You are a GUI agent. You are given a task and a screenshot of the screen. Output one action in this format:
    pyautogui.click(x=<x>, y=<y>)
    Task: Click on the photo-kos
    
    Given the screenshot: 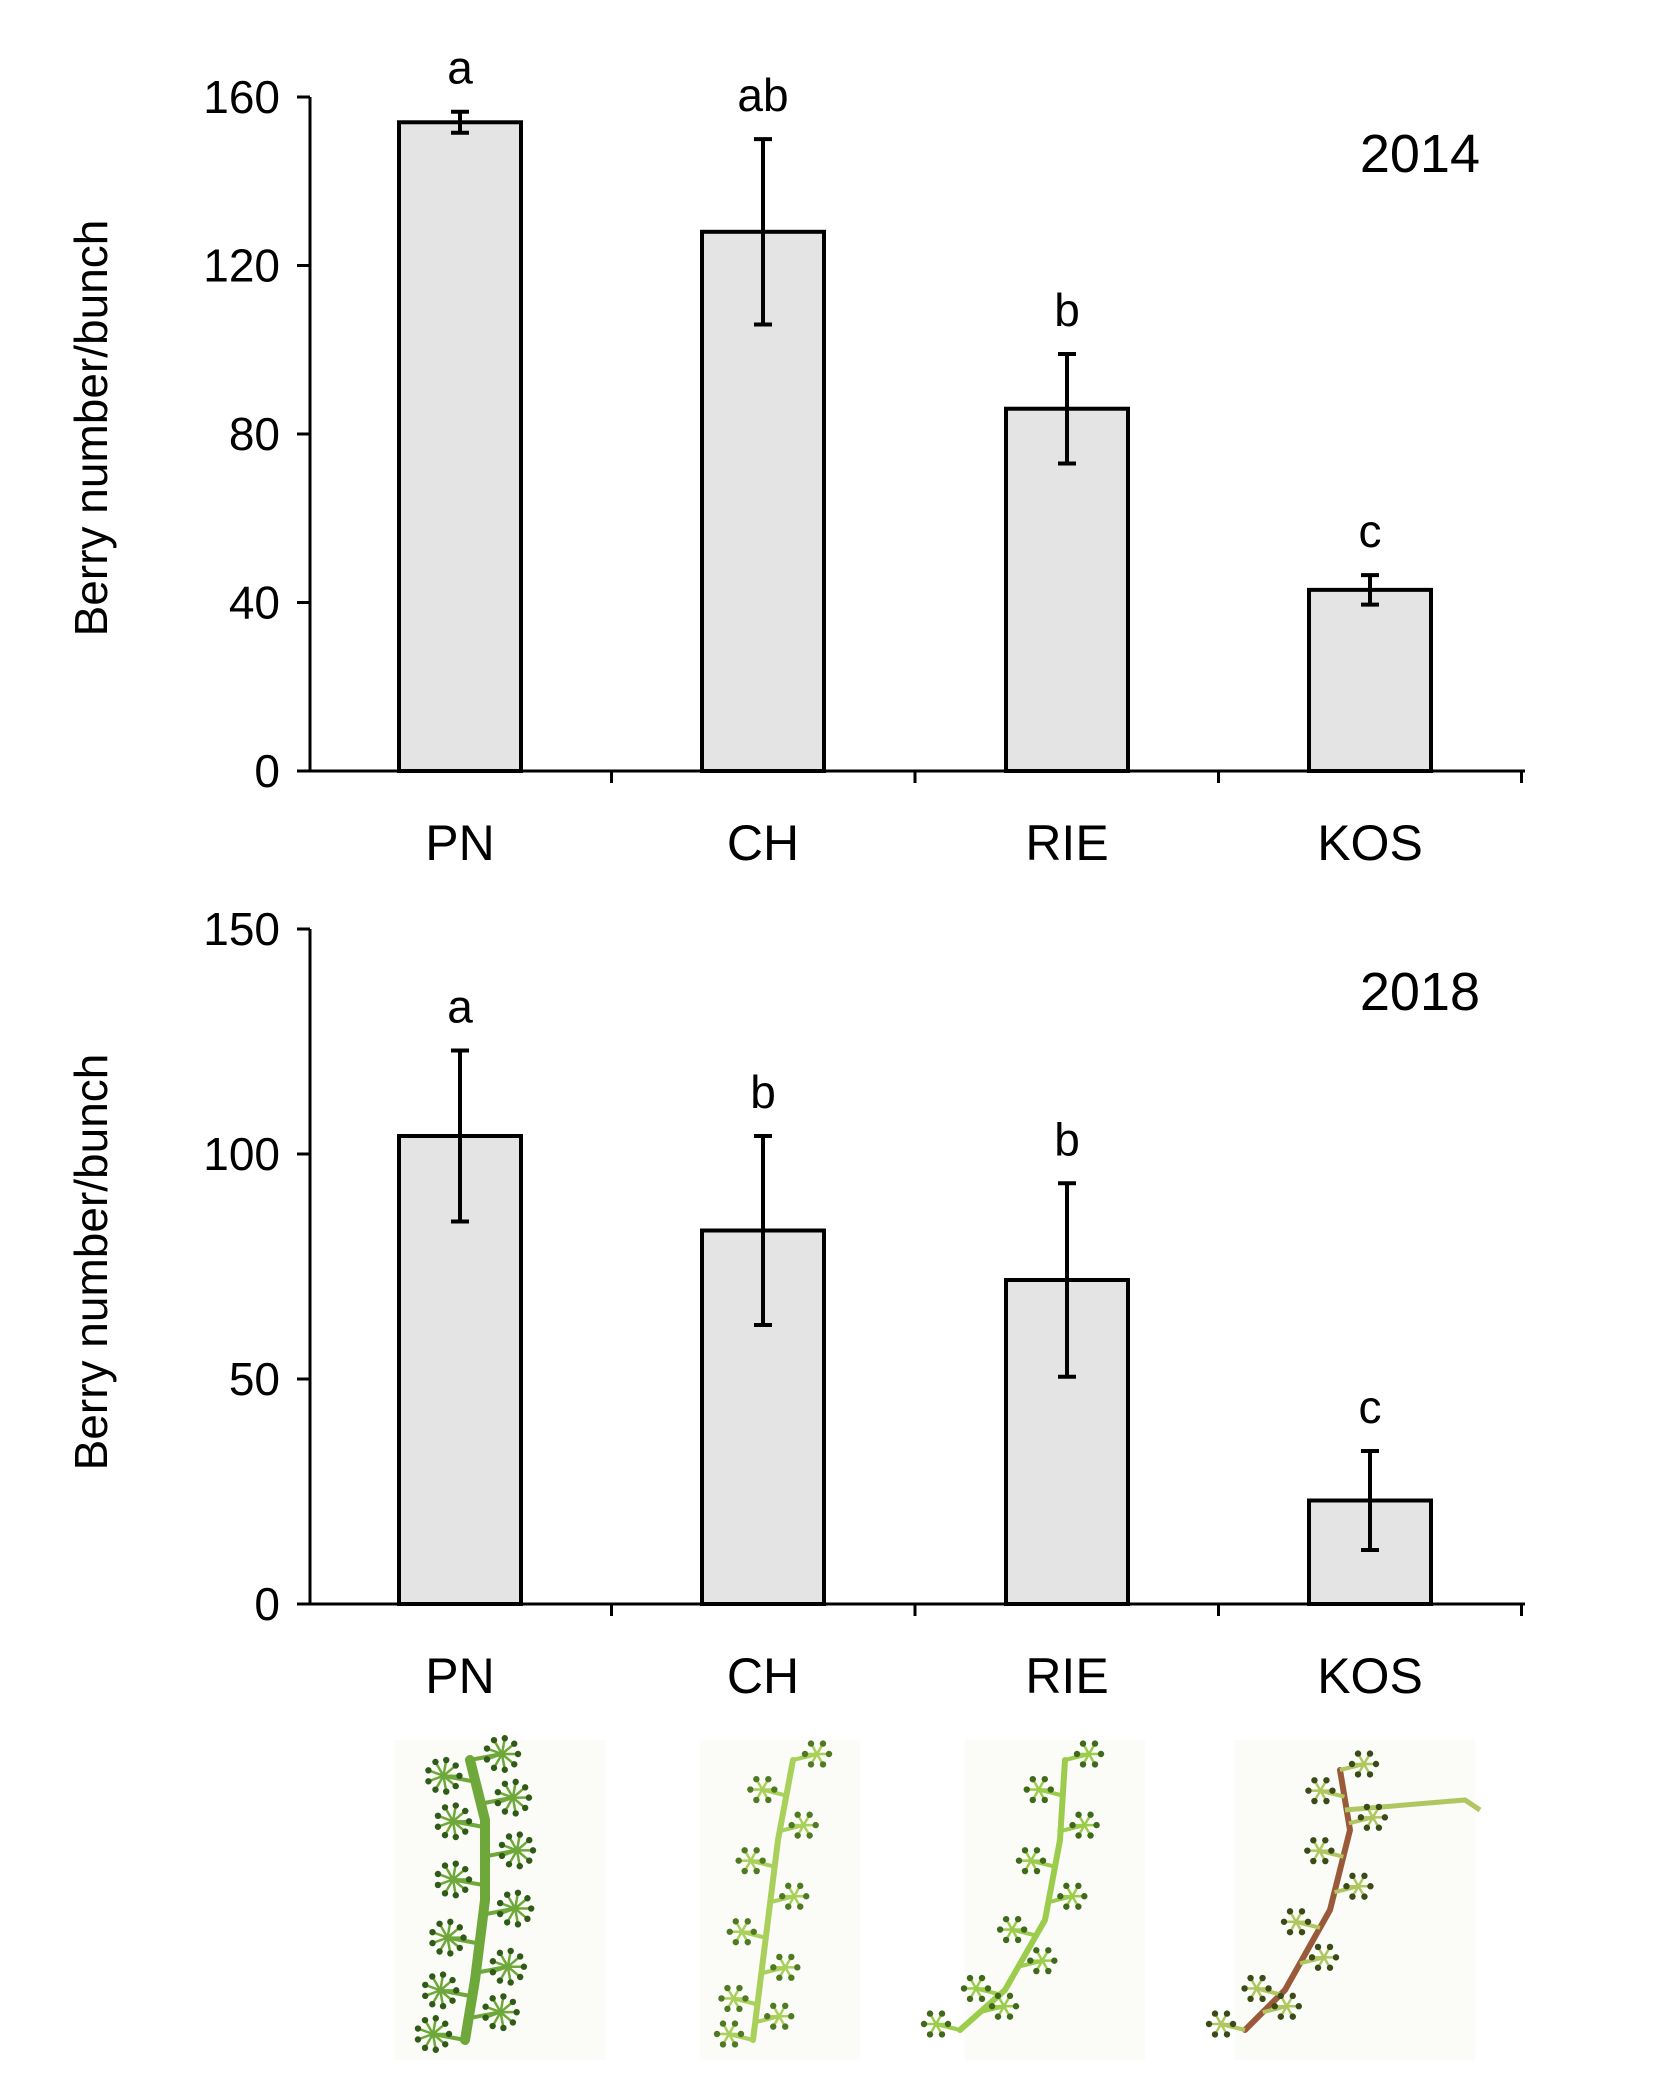 What is the action you would take?
    pyautogui.click(x=1343, y=1900)
    